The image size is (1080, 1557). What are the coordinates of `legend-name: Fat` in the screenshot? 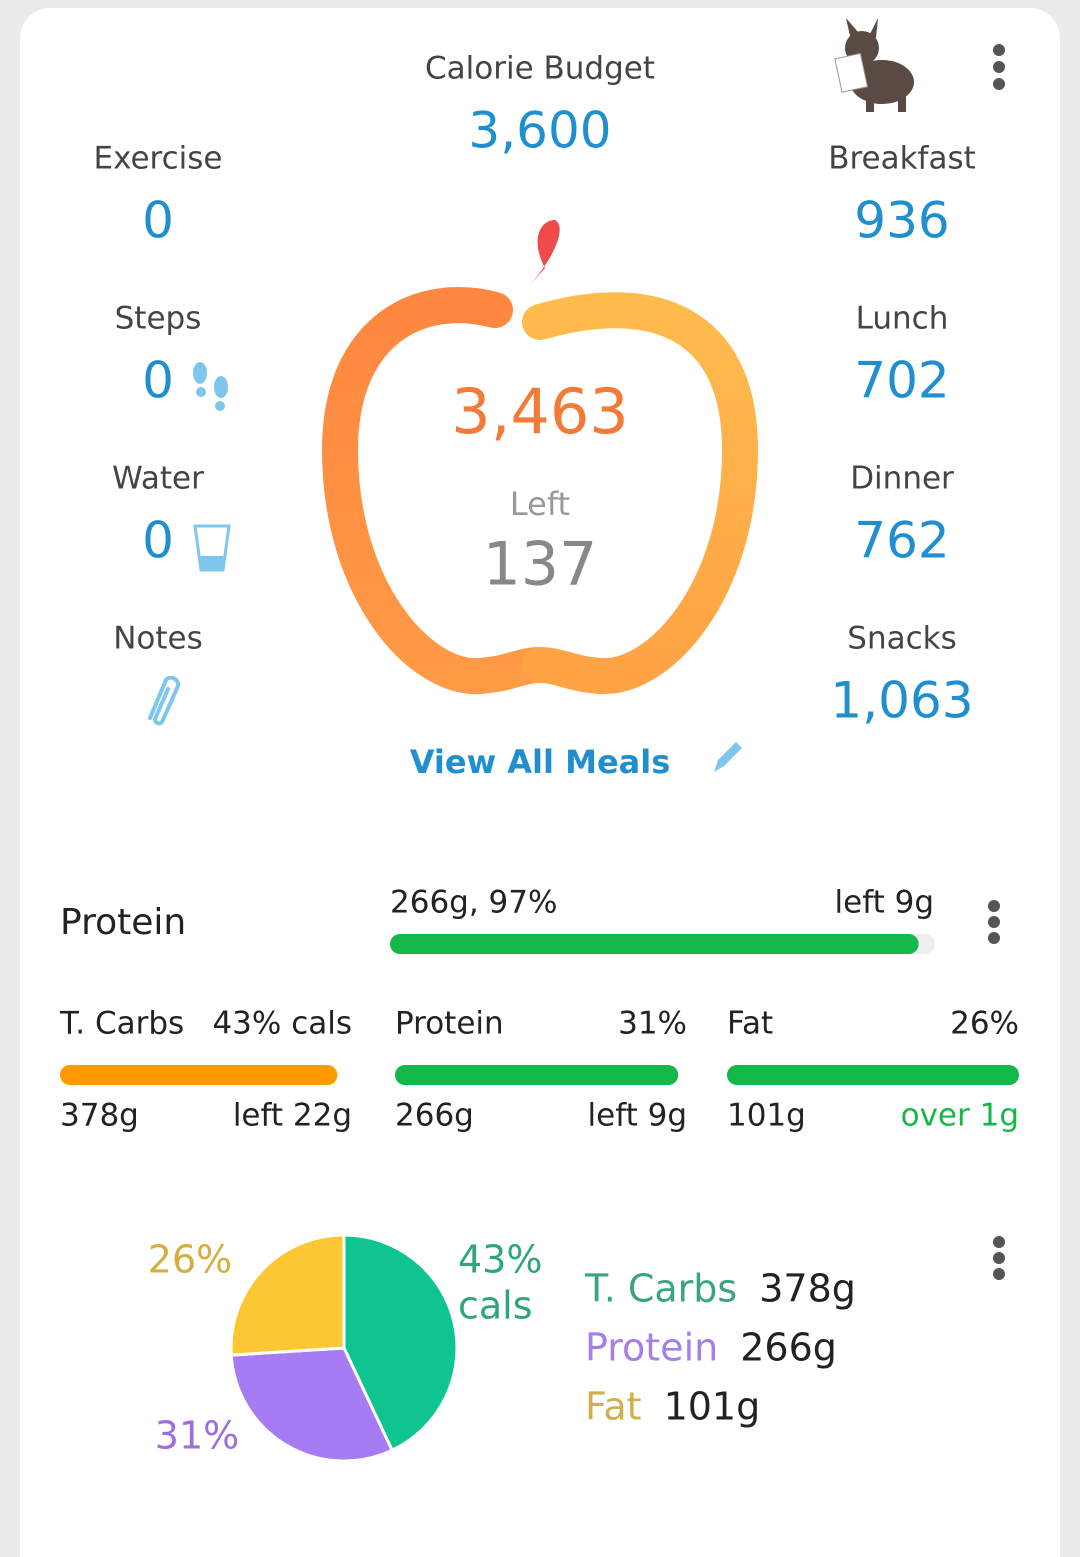 It's located at (613, 1407).